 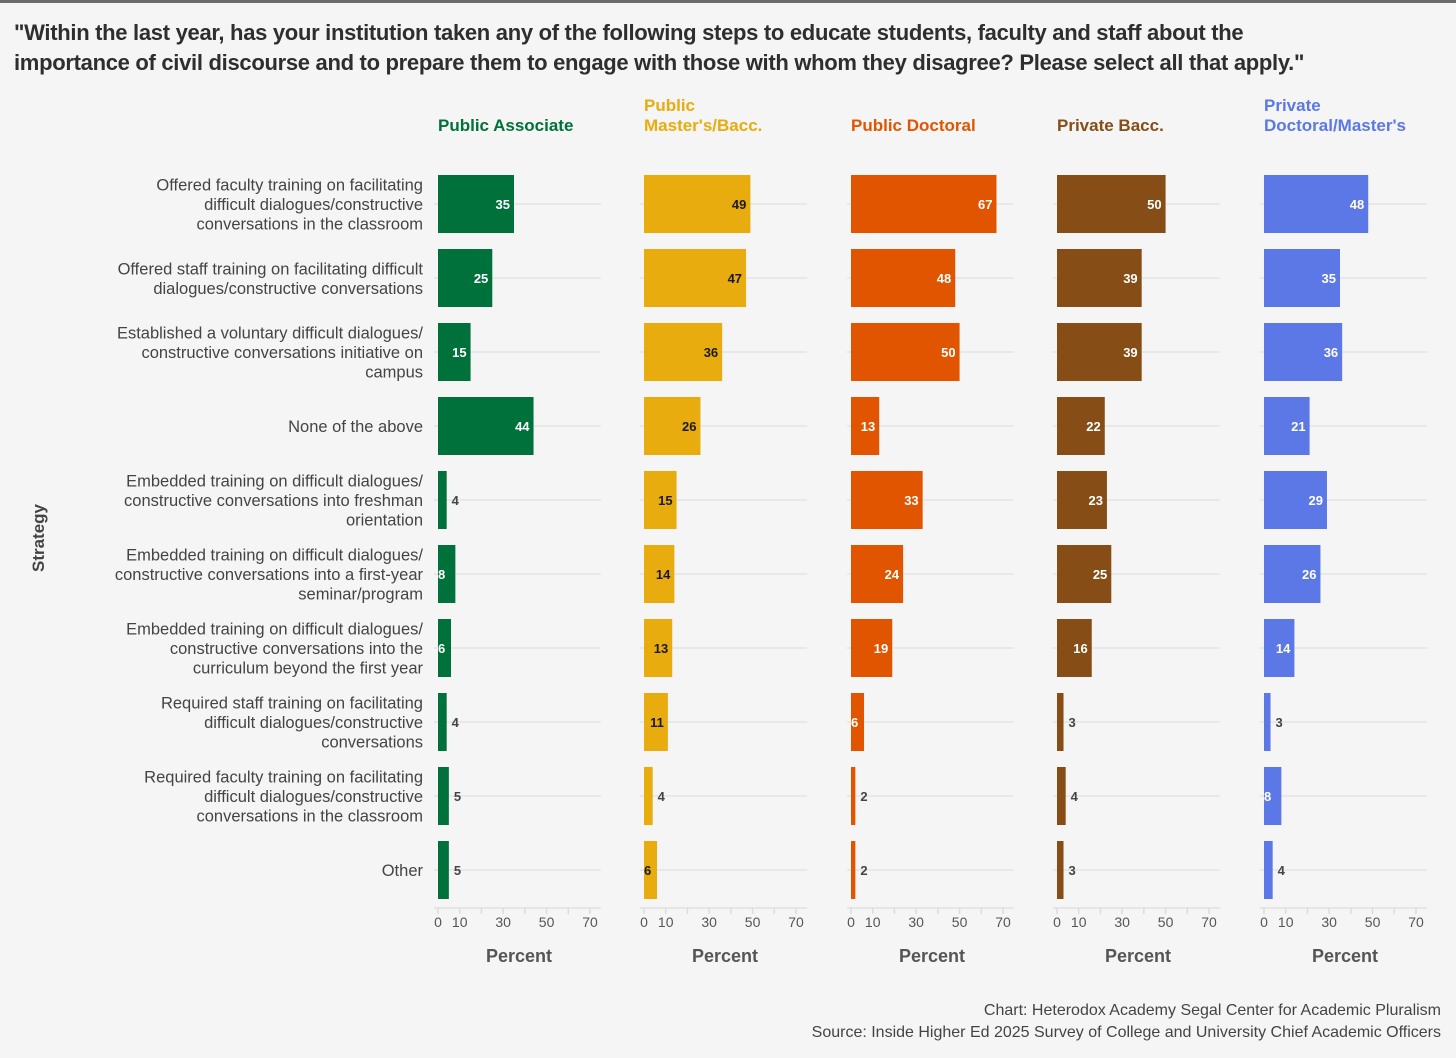 I want to click on y-axis-title: Strategy, so click(x=38, y=537).